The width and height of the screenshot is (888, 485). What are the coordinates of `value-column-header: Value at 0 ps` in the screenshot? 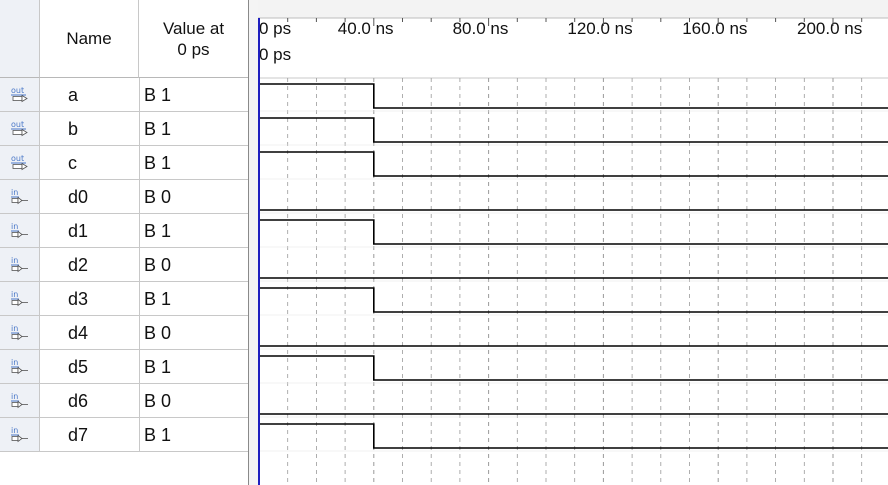 It's located at (193, 39).